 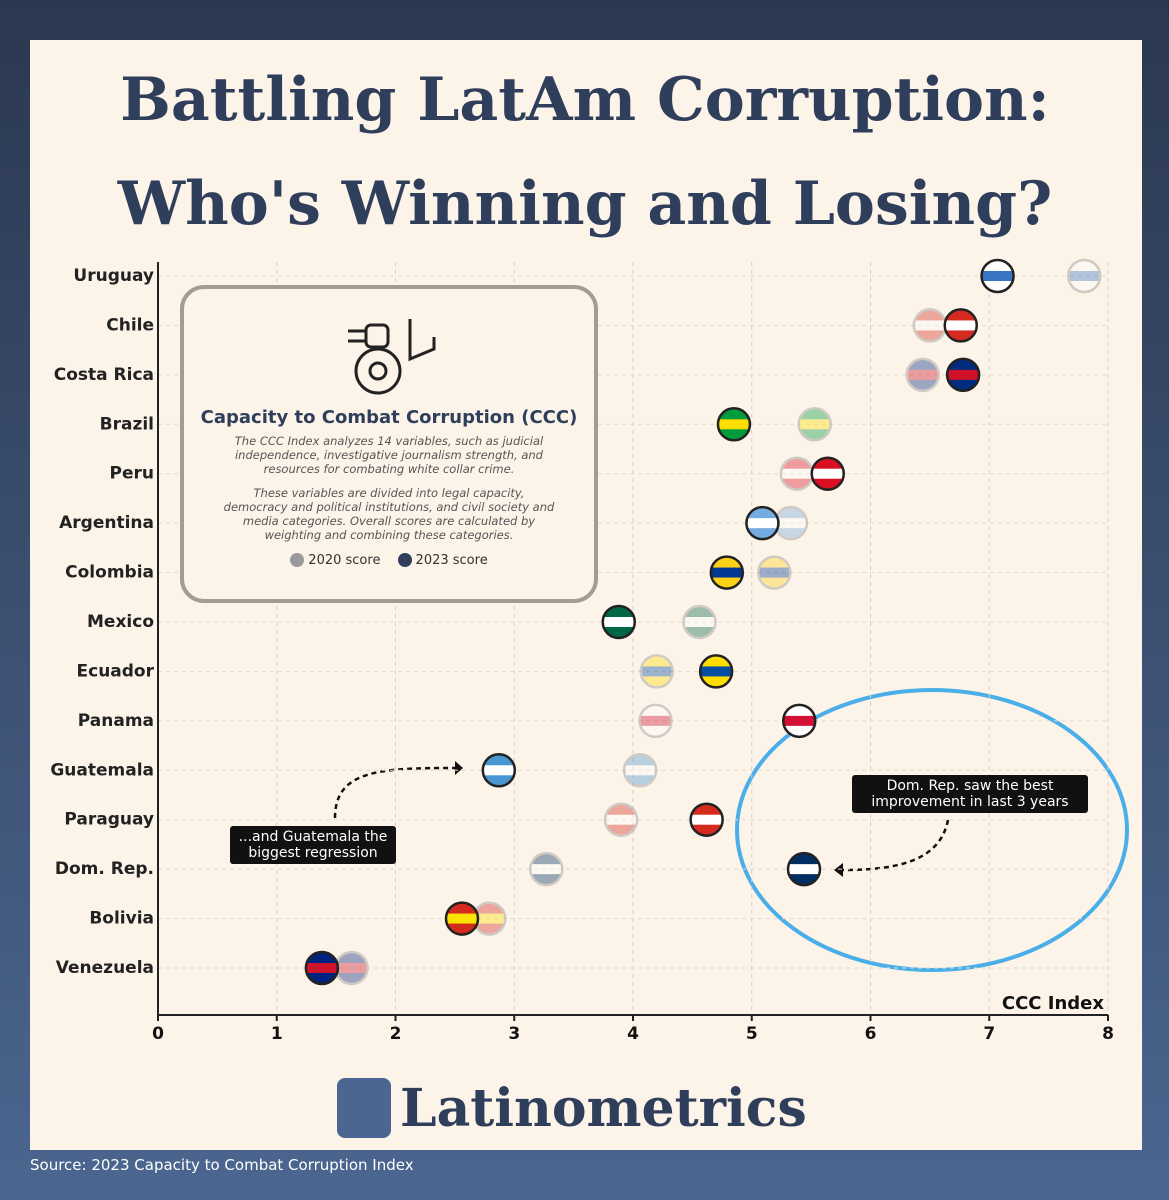 I want to click on y-tick-label: Argentina, so click(x=106, y=523).